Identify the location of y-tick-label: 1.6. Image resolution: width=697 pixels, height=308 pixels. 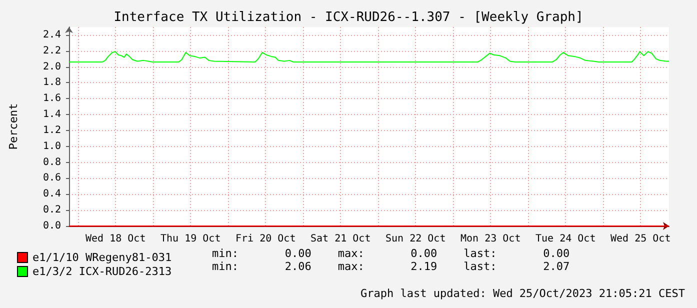
(51, 98).